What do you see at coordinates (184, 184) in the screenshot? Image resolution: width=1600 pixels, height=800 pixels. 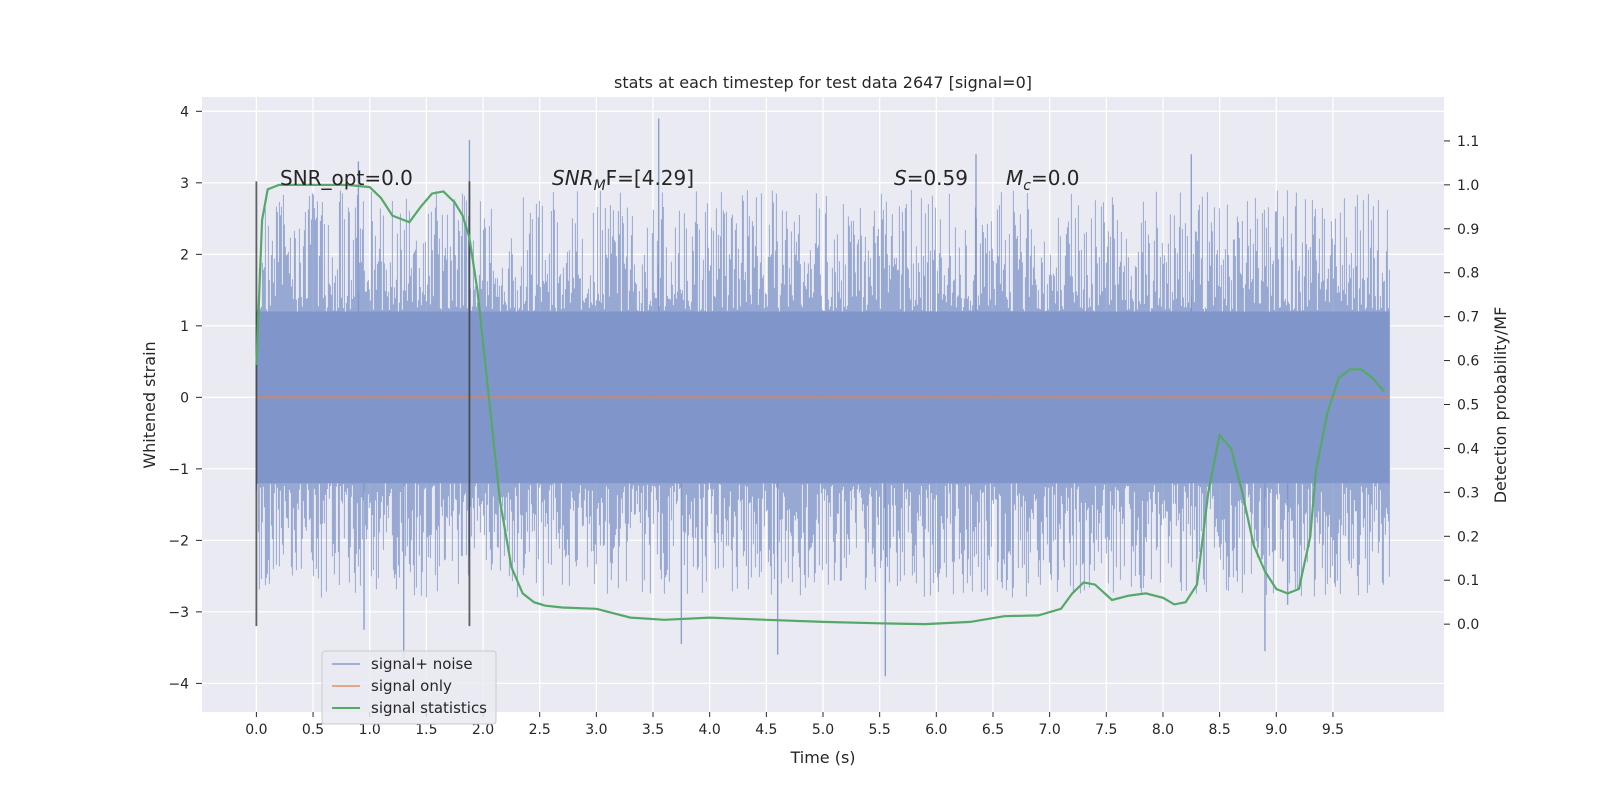 I see `y-tick-label: 3` at bounding box center [184, 184].